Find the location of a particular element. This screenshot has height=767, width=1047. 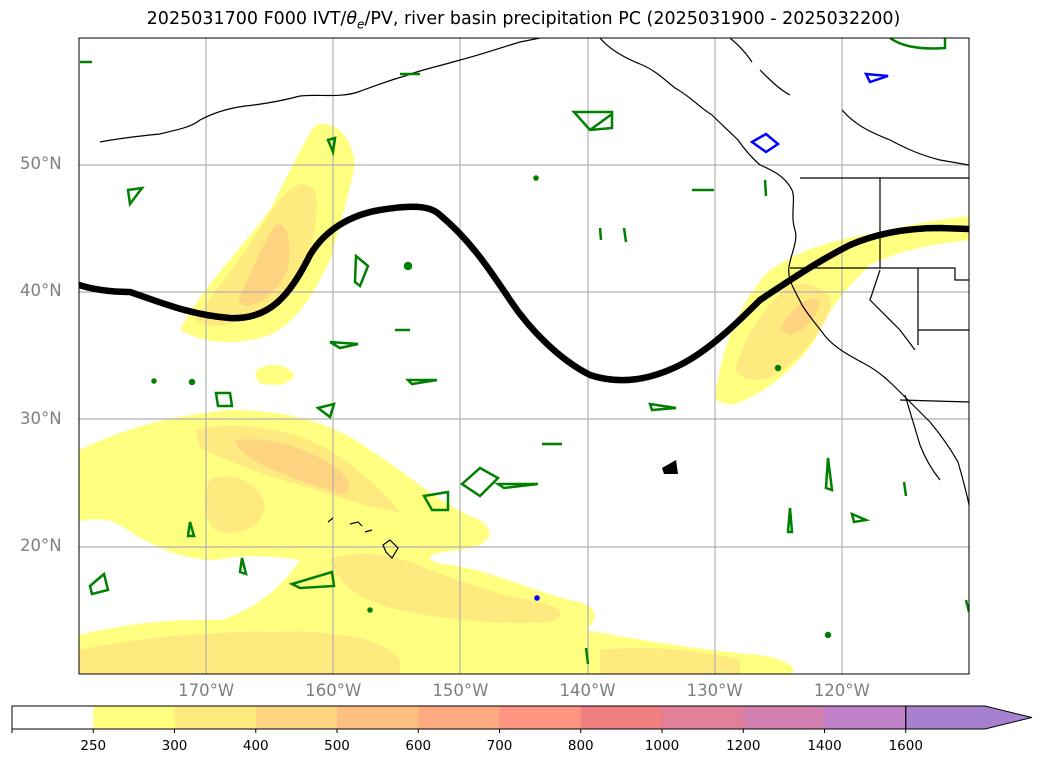

lat-label: 40°N is located at coordinates (41, 291).